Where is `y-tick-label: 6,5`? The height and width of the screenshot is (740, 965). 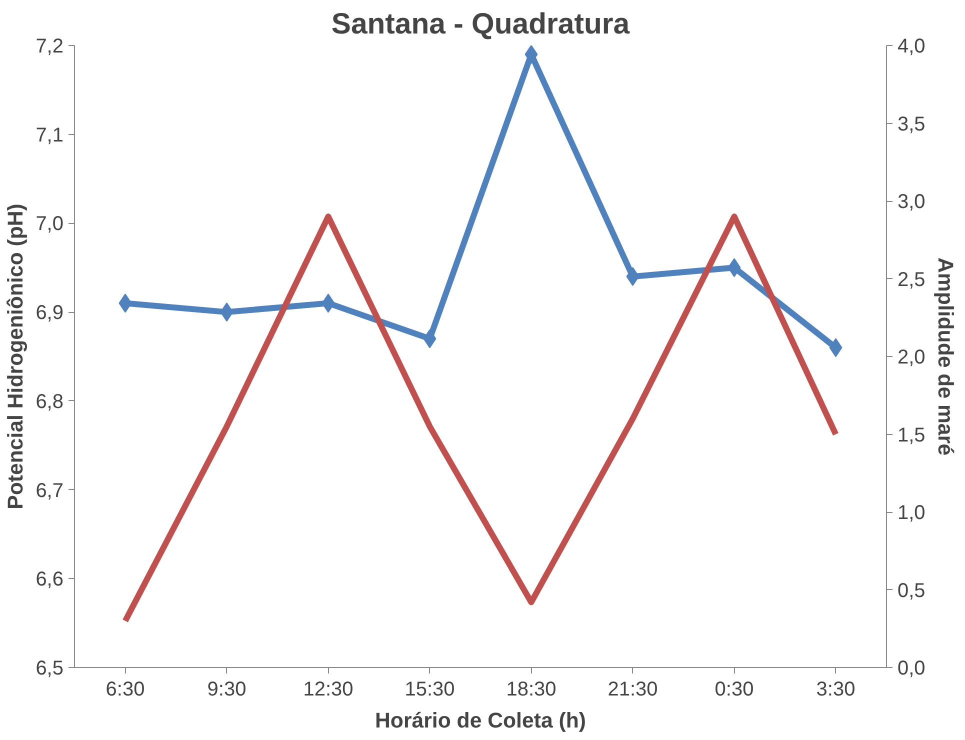
y-tick-label: 6,5 is located at coordinates (50, 669).